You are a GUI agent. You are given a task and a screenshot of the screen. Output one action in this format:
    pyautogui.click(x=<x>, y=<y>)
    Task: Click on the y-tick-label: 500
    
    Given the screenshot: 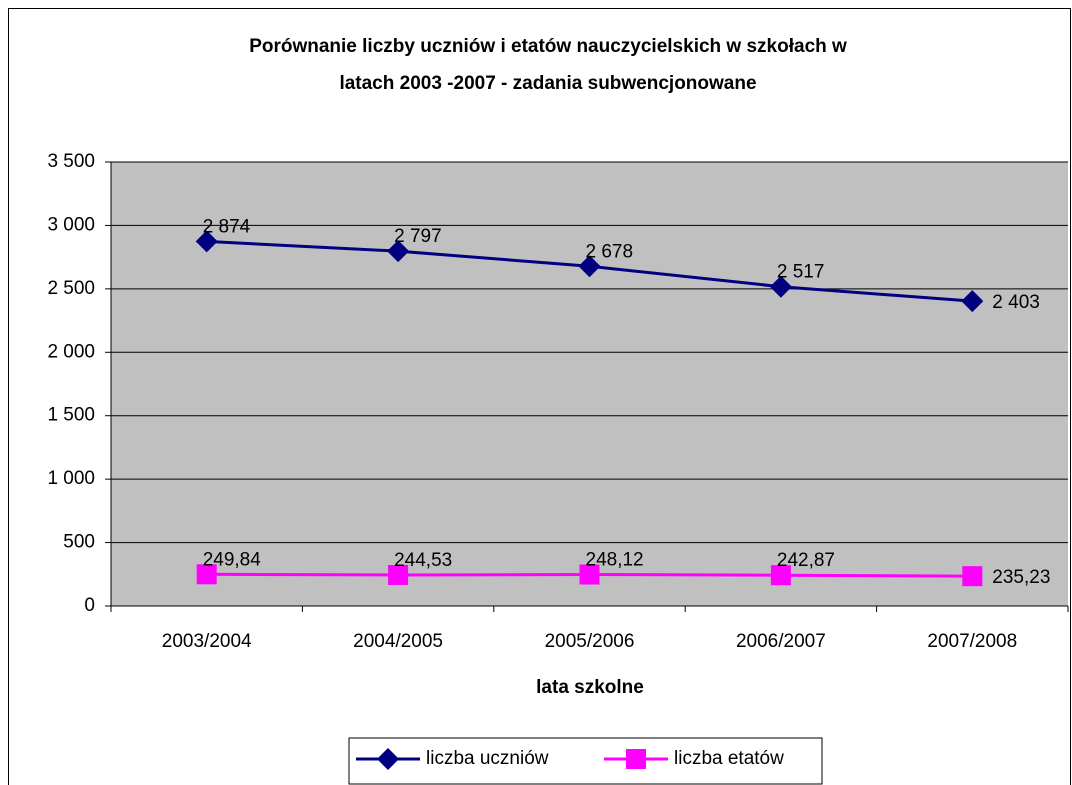 What is the action you would take?
    pyautogui.click(x=79, y=542)
    